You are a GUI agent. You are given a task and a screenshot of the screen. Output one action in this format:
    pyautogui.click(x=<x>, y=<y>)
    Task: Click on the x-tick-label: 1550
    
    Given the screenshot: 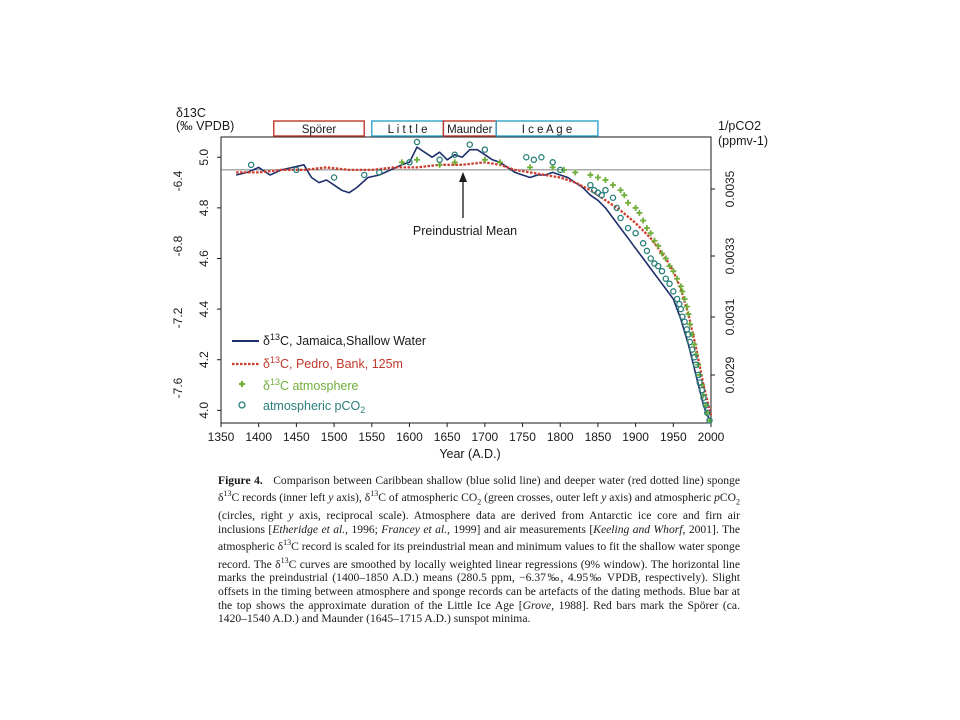 What is the action you would take?
    pyautogui.click(x=371, y=437)
    